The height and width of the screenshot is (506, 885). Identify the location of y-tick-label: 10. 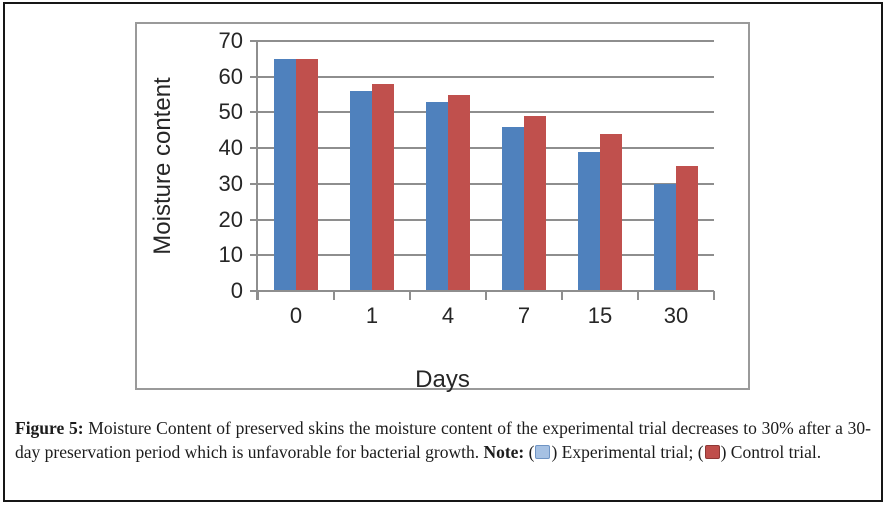
(230, 255).